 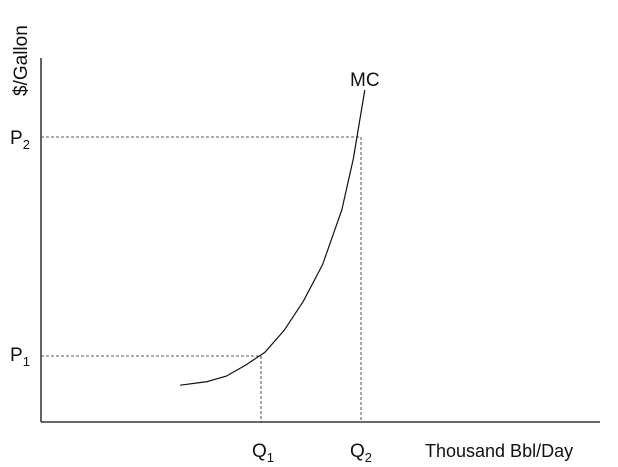 What do you see at coordinates (21, 60) in the screenshot?
I see `y-axis-label: $/Gallon` at bounding box center [21, 60].